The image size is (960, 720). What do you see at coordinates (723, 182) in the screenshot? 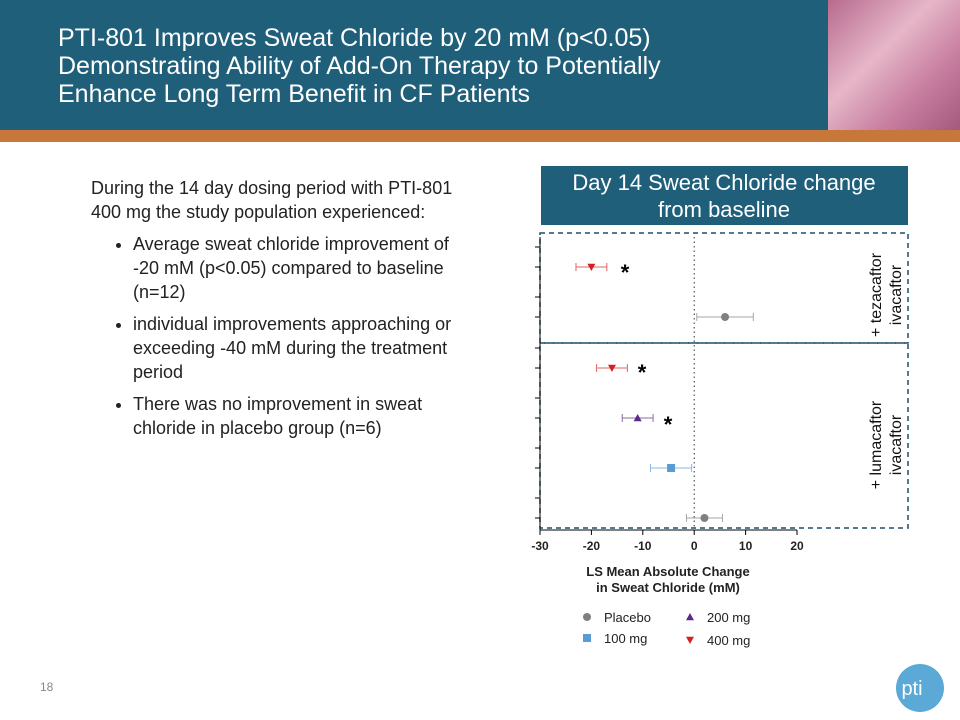
I see `chart-title: Day 14 Sweat Chloride change` at bounding box center [723, 182].